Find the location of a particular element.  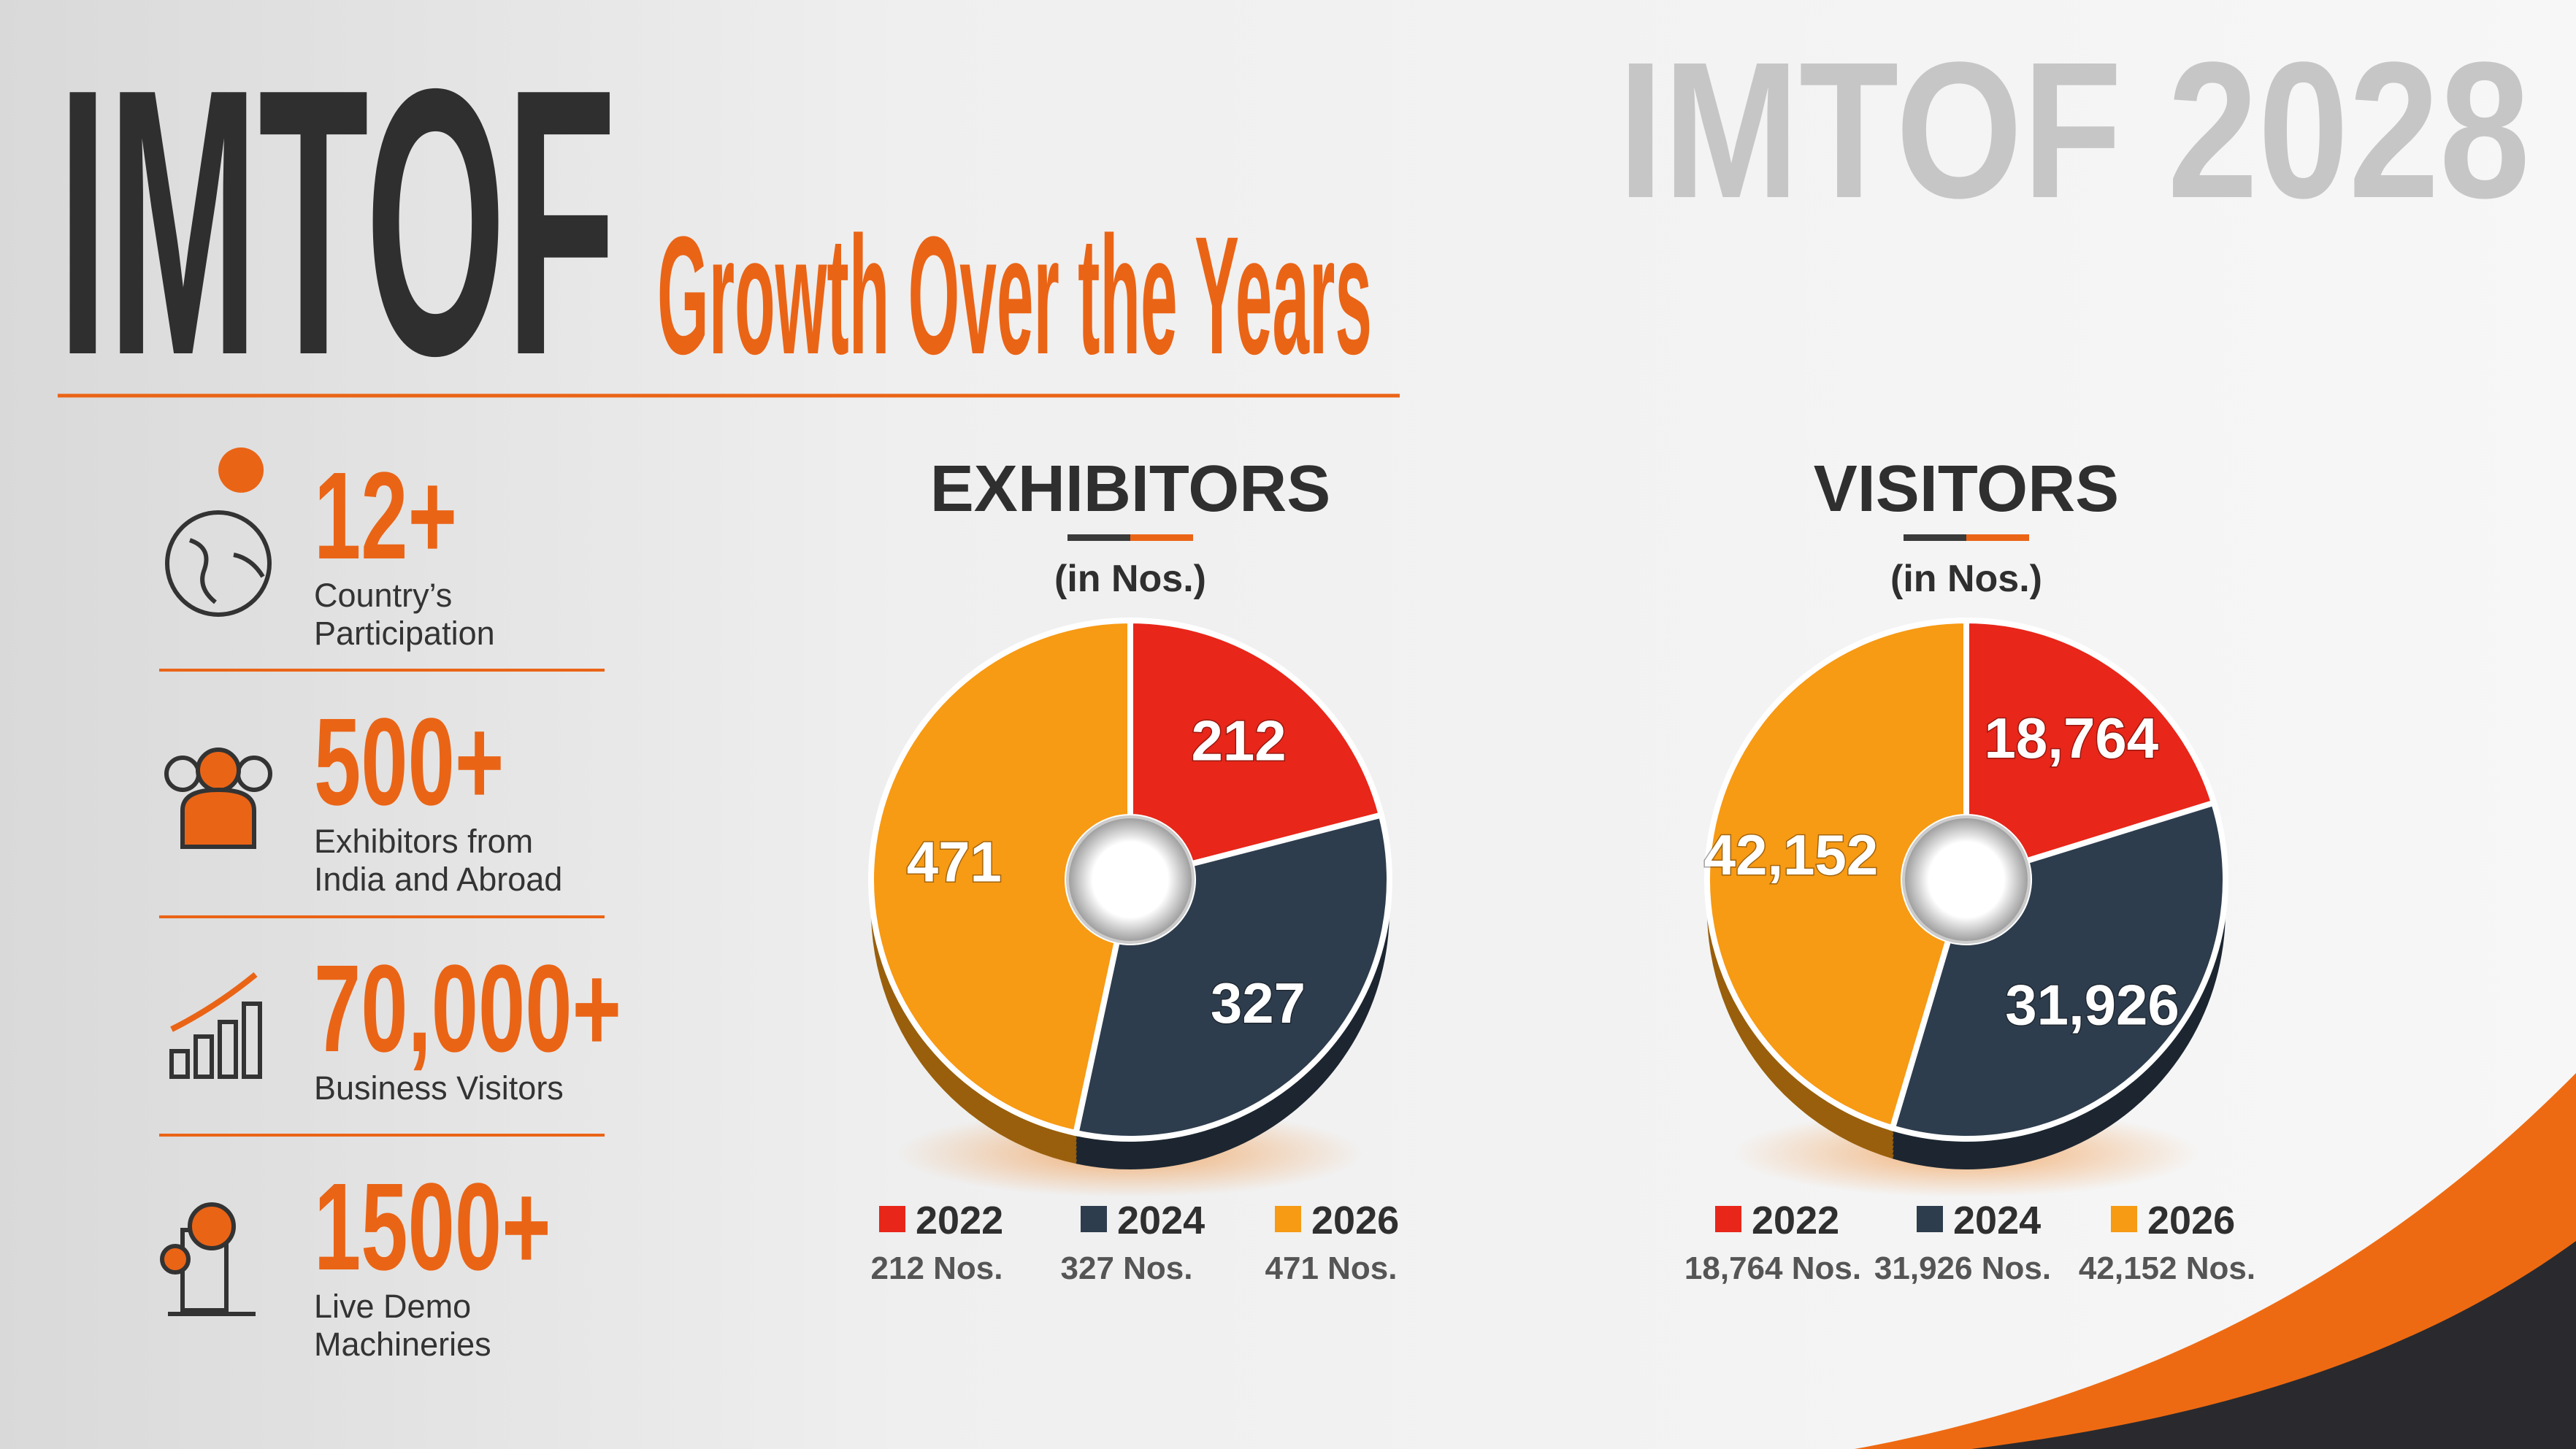

slice-label: 42,152 is located at coordinates (1791, 855).